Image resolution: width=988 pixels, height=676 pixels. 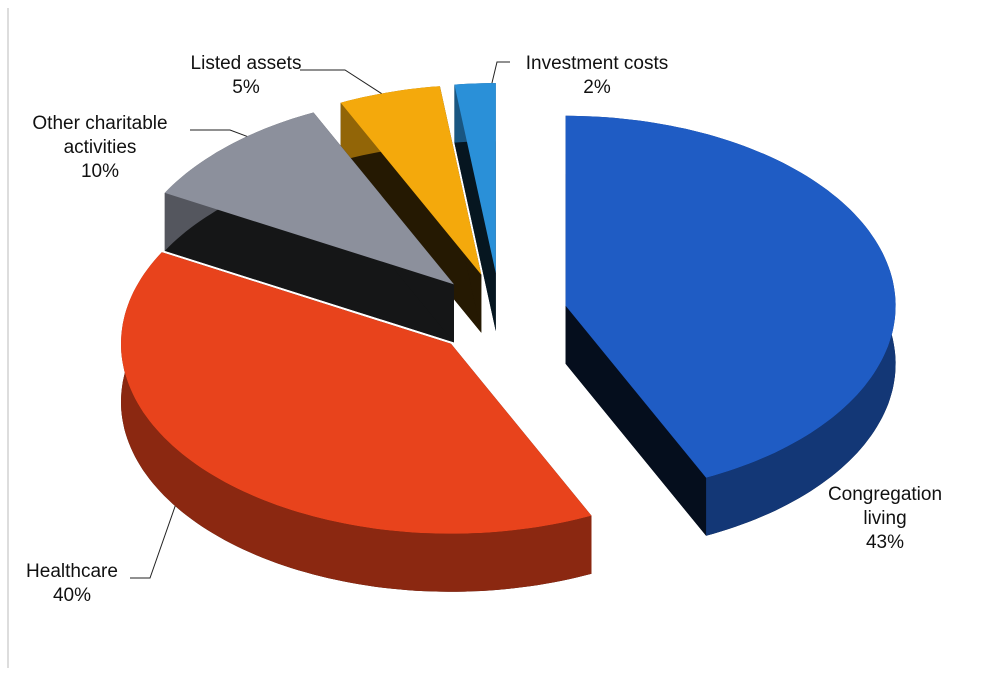 I want to click on value-label: 10%, so click(x=100, y=171).